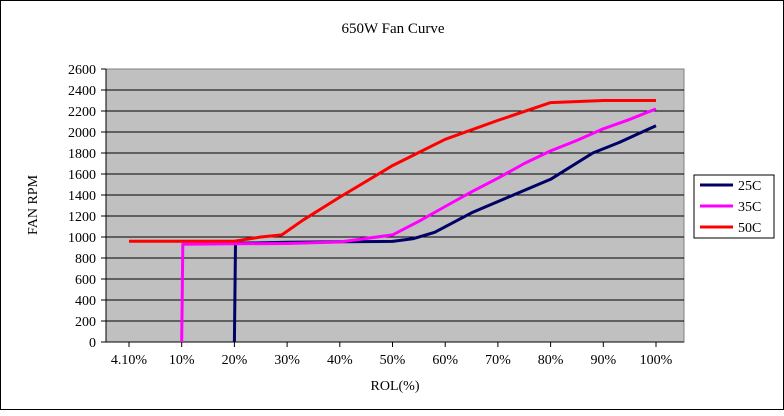 The image size is (784, 416). I want to click on x-tick-label: 20%, so click(235, 360).